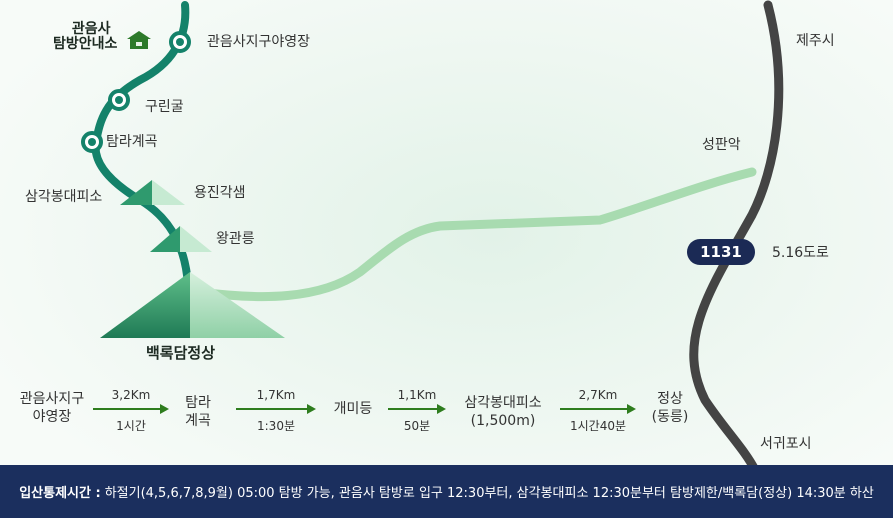  I want to click on road-number-badge: 1131, so click(721, 252).